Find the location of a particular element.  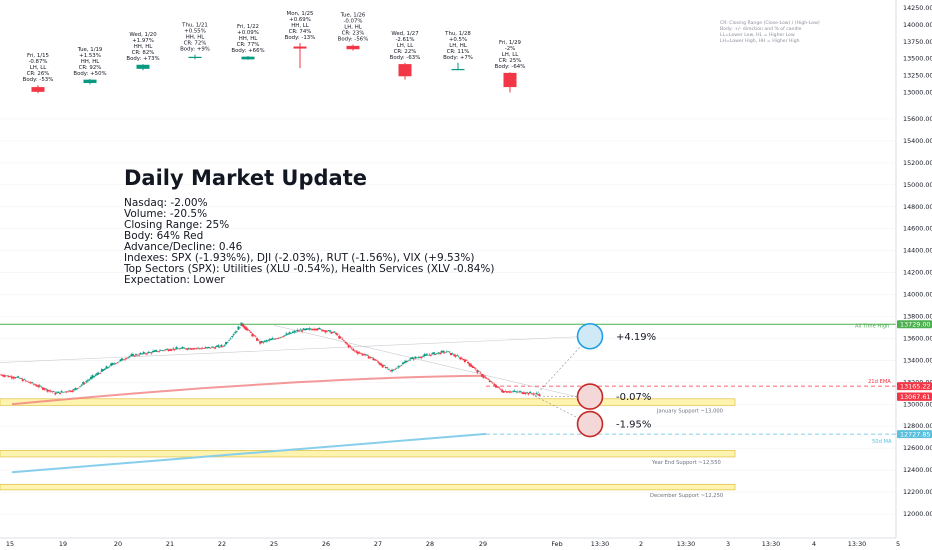

y-tick-label: 12800.00 is located at coordinates (917, 426).